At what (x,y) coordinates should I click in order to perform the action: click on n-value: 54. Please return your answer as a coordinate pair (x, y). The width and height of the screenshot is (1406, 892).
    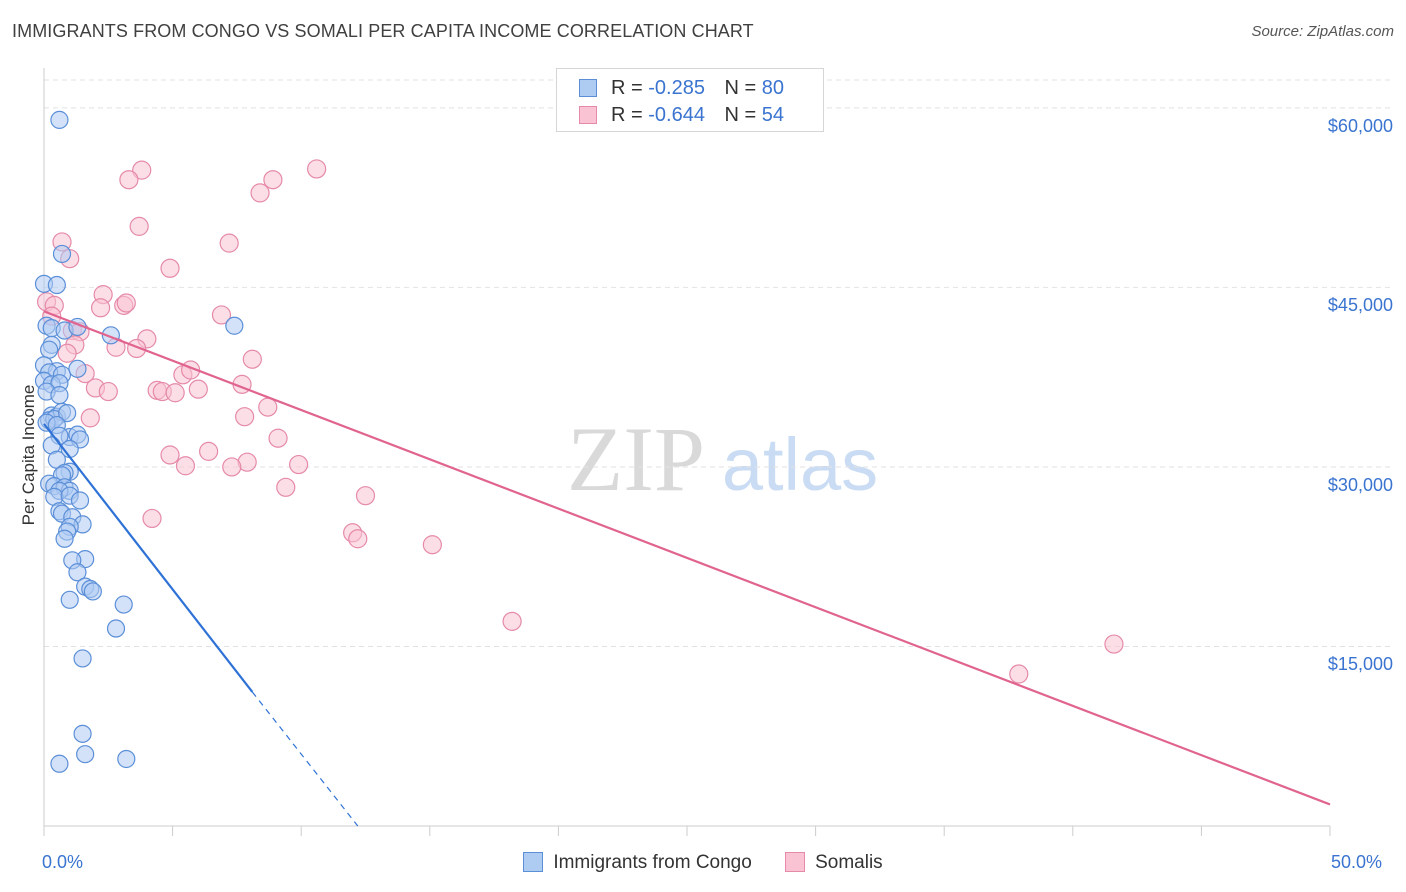
    Looking at the image, I should click on (773, 115).